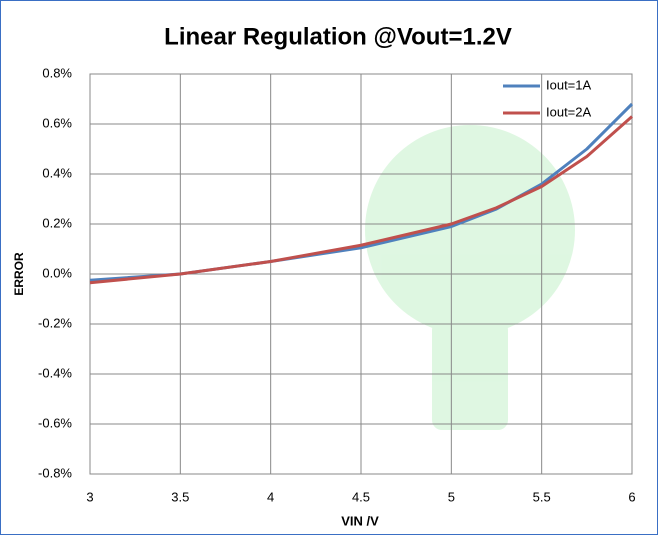 This screenshot has width=658, height=535. What do you see at coordinates (631, 496) in the screenshot?
I see `x-tick-label: 6` at bounding box center [631, 496].